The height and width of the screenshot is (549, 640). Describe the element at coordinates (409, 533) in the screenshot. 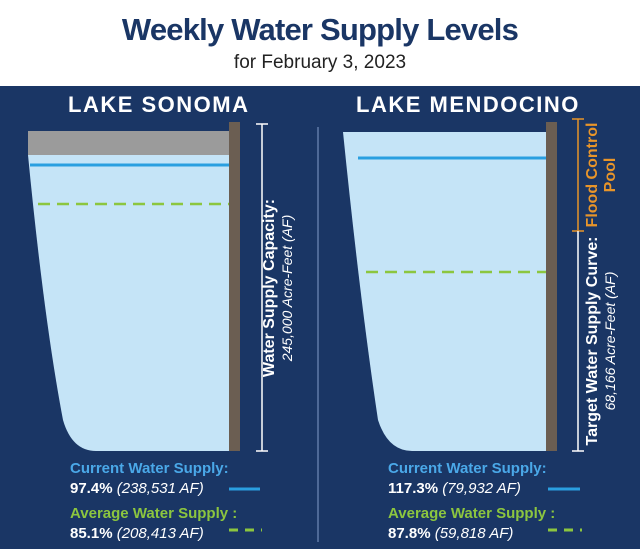

I see `mendocino-average-percent: 87.8%` at that location.